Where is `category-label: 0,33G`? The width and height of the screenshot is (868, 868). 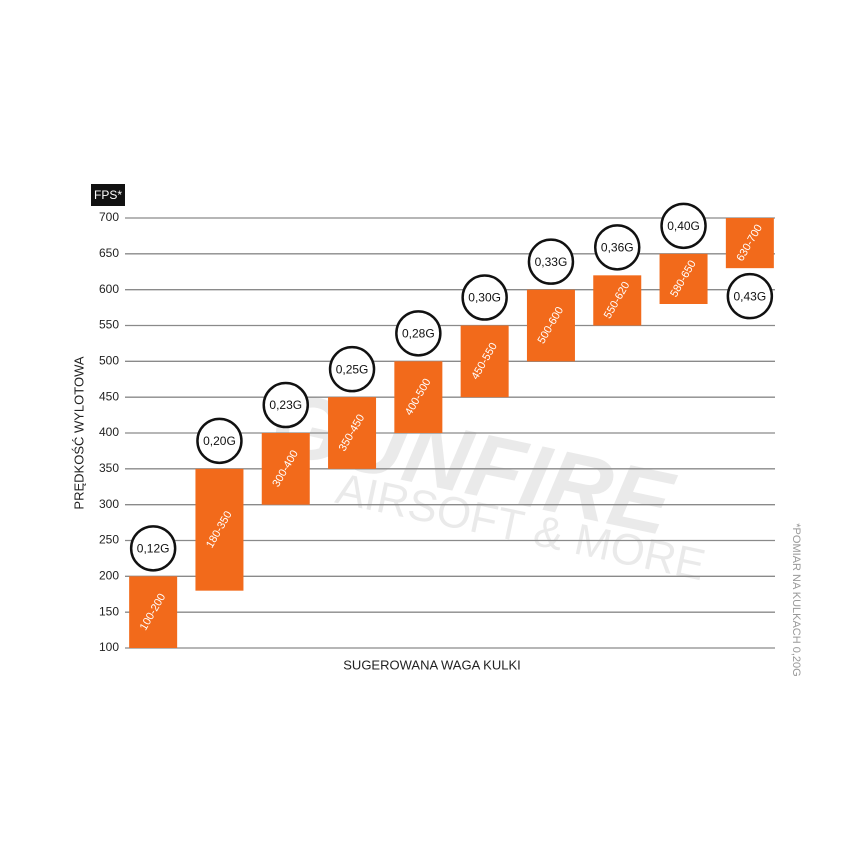
category-label: 0,33G is located at coordinates (551, 262).